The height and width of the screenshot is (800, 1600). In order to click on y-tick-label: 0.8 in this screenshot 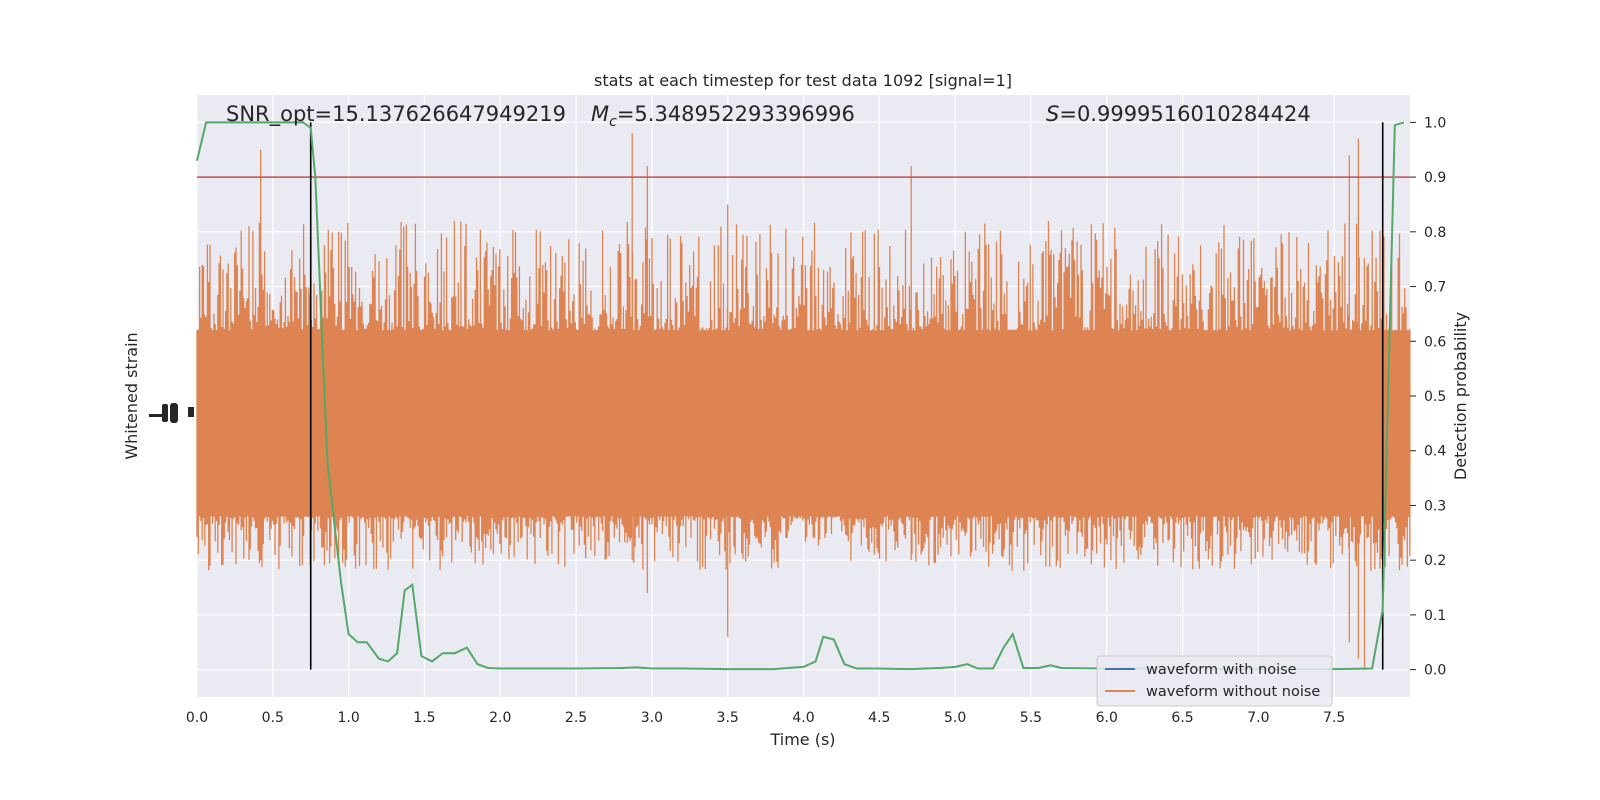, I will do `click(1435, 233)`.